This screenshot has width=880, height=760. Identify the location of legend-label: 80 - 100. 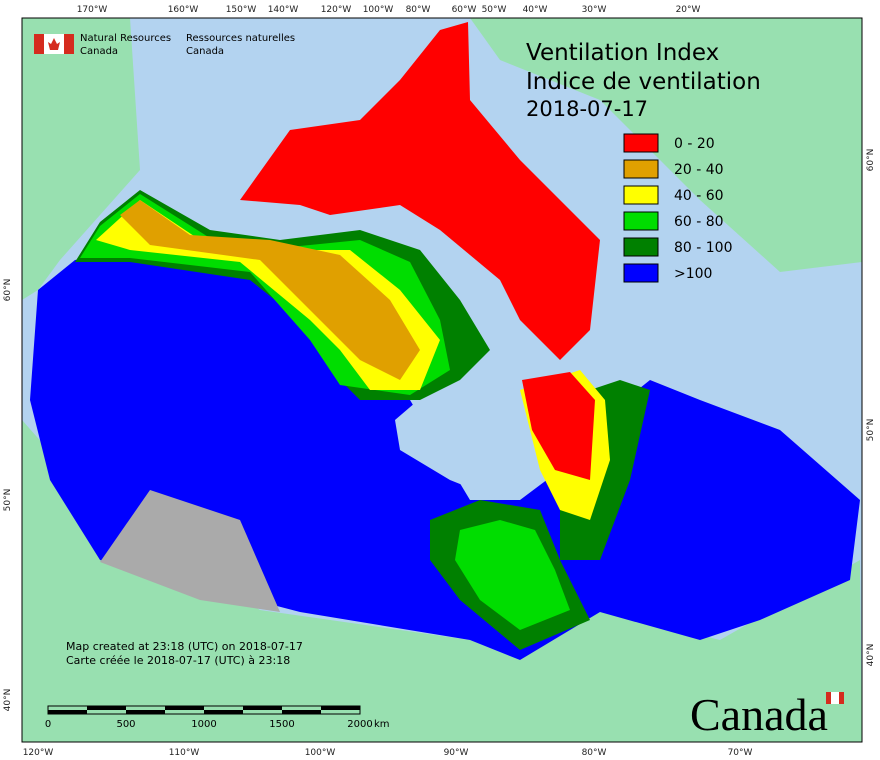
(703, 248).